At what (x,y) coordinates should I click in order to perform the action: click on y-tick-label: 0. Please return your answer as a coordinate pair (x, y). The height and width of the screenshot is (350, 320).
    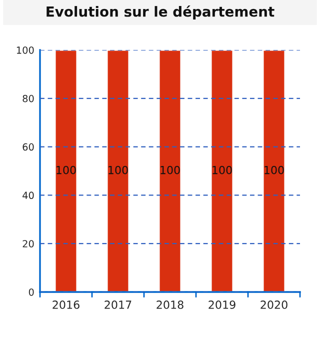
    Looking at the image, I should click on (31, 292).